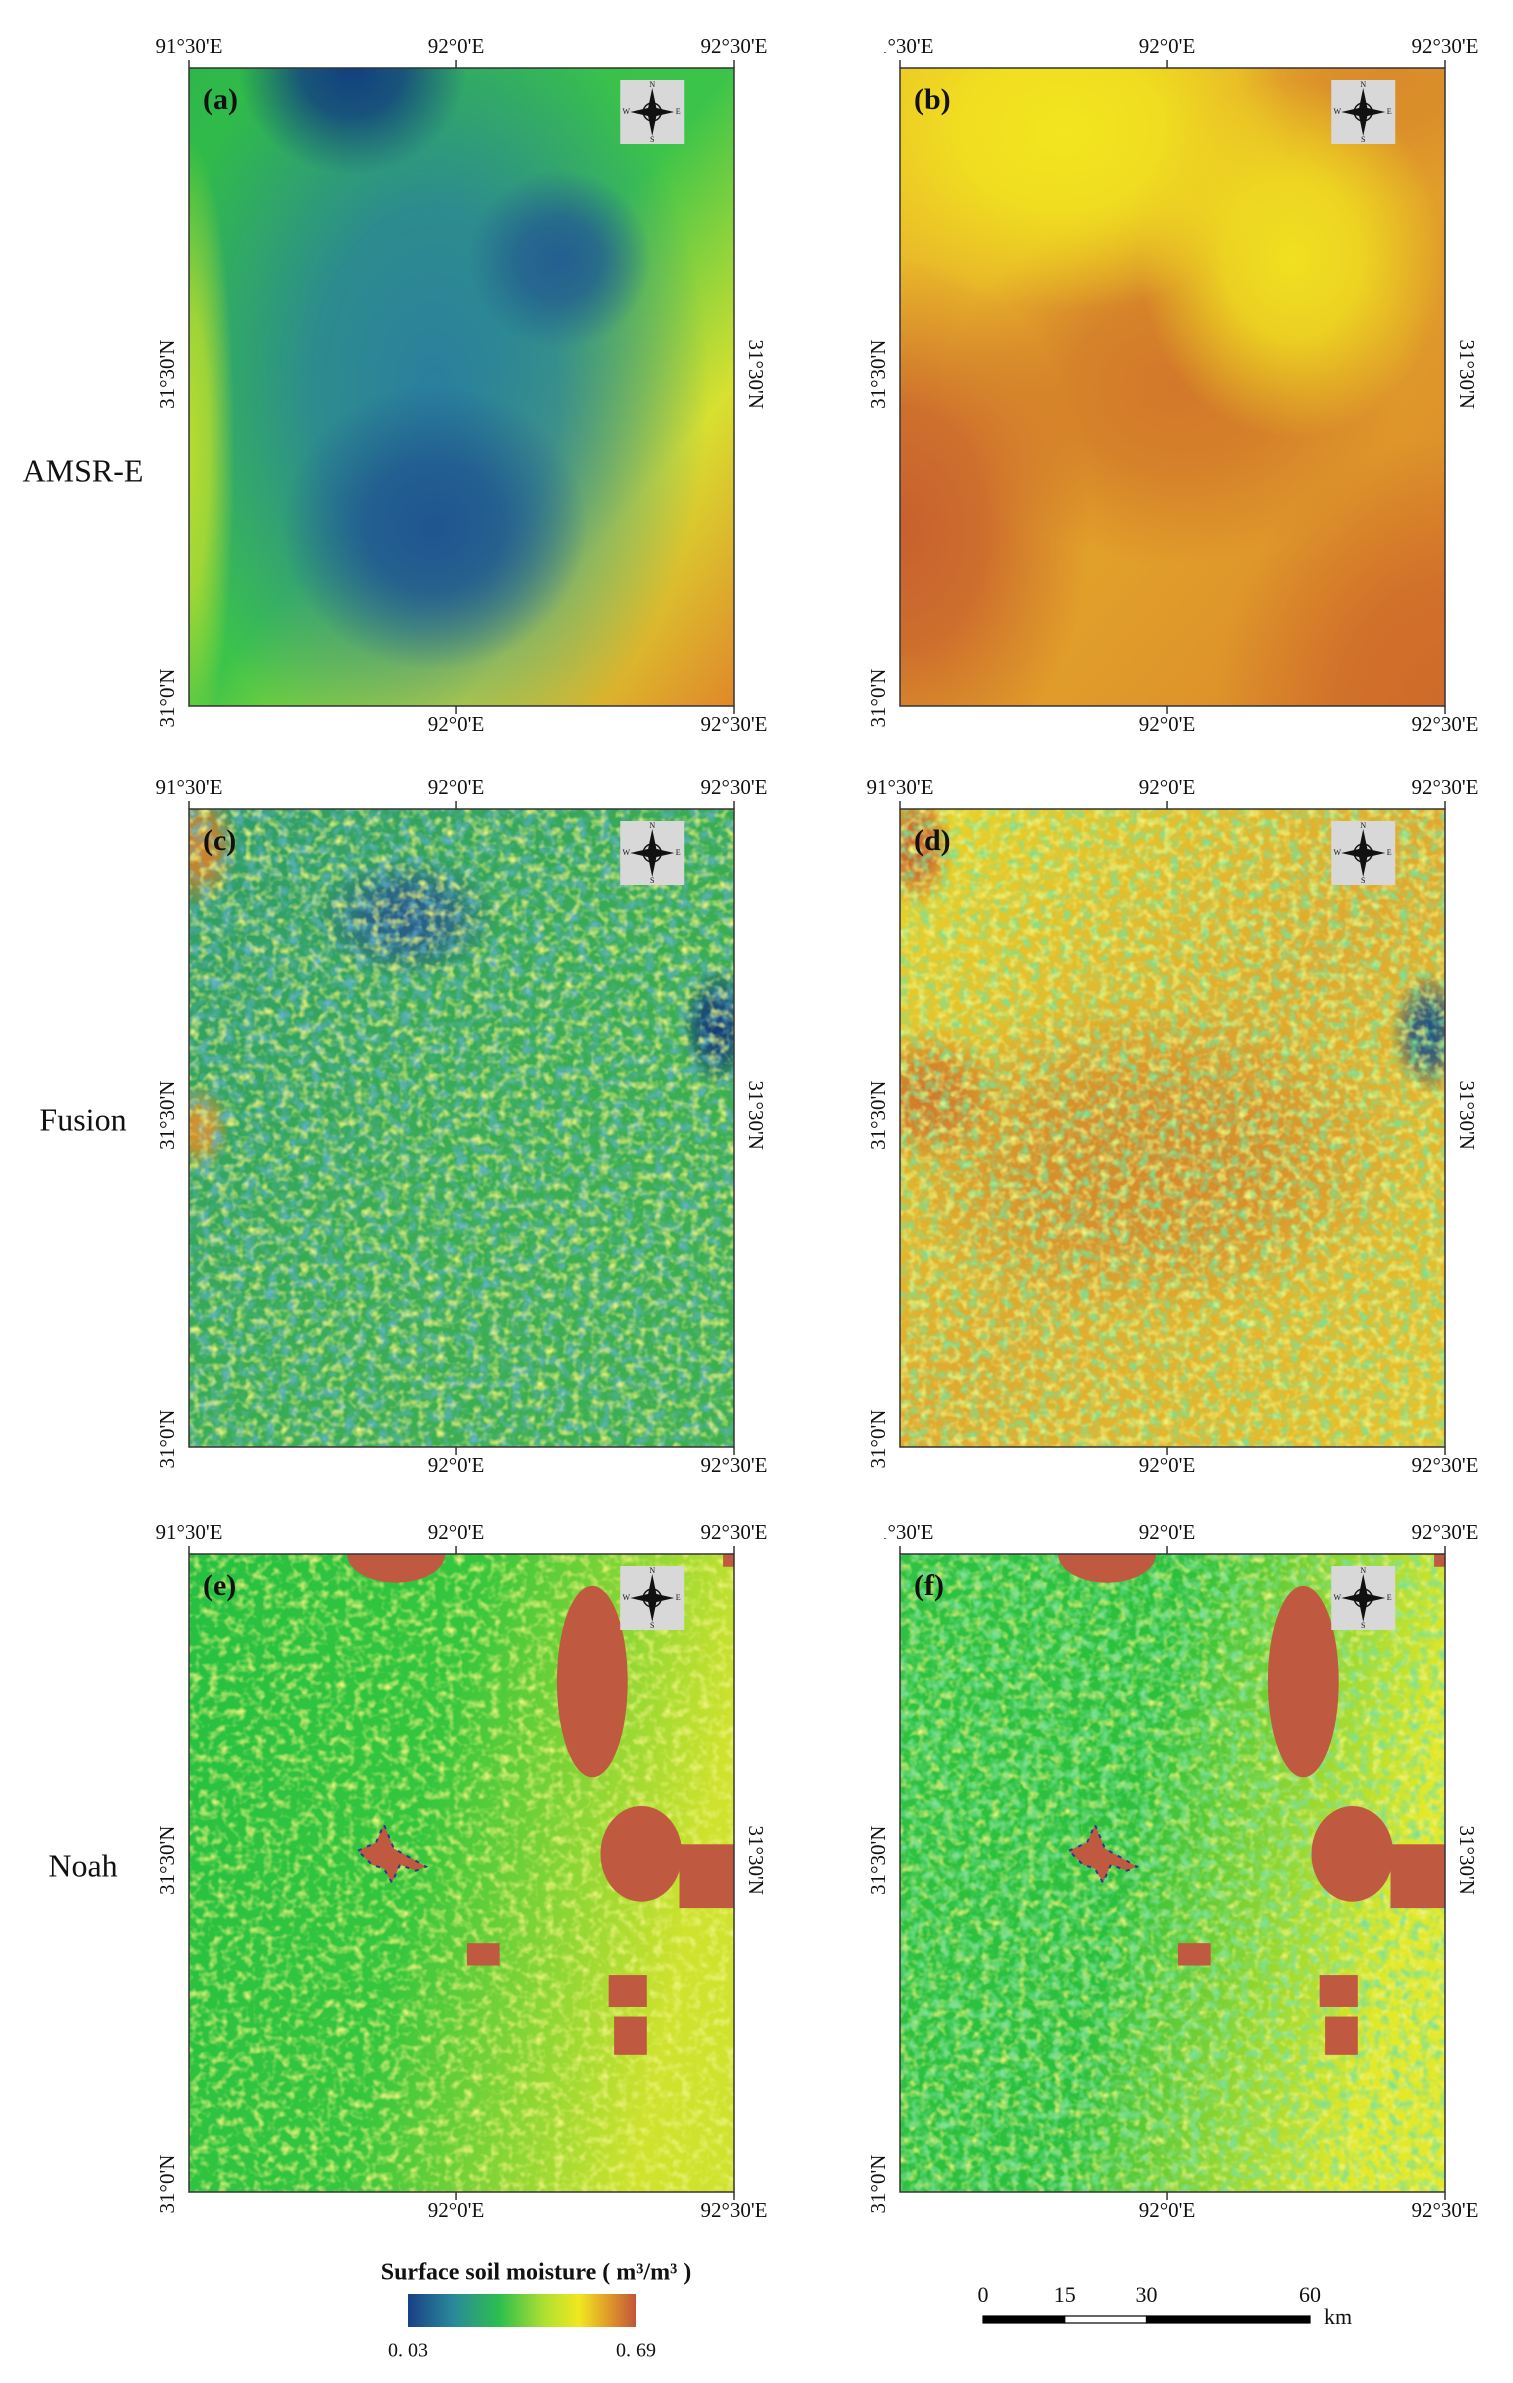 The image size is (1513, 2383). I want to click on legend-title: Surface soil moisture ( m³/m³ ), so click(536, 2273).